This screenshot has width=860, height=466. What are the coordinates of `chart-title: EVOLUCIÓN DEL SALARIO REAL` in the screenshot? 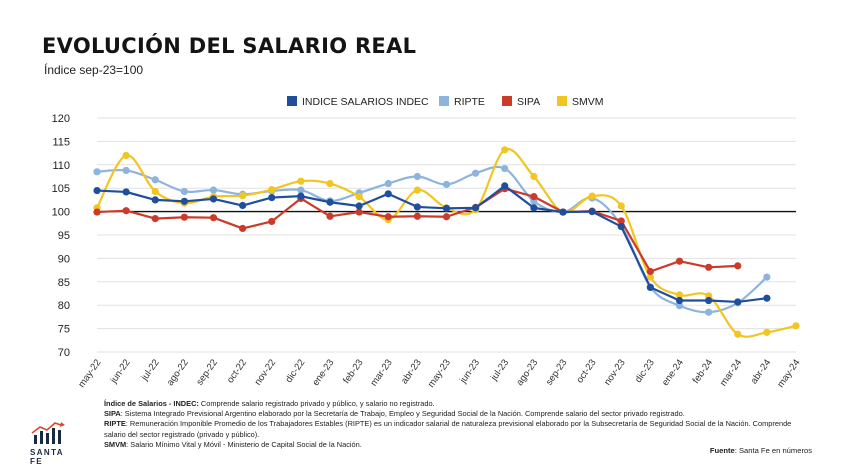 It's located at (229, 46).